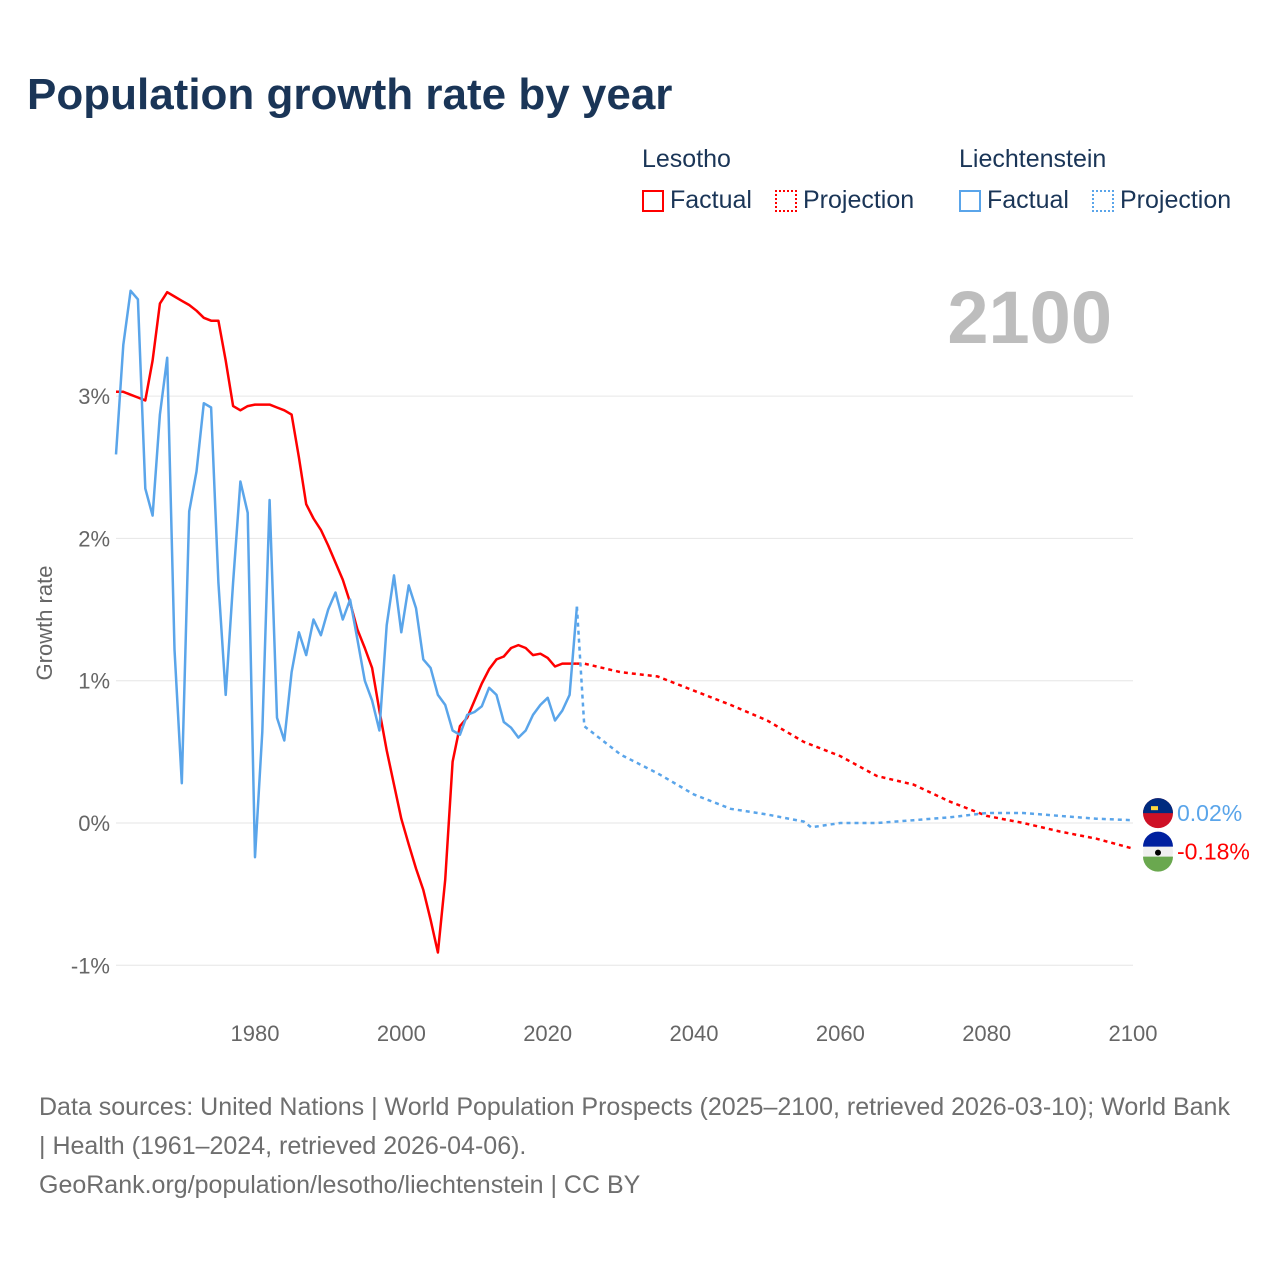 The width and height of the screenshot is (1280, 1280). Describe the element at coordinates (547, 1033) in the screenshot. I see `x-tick-label: 2020` at that location.